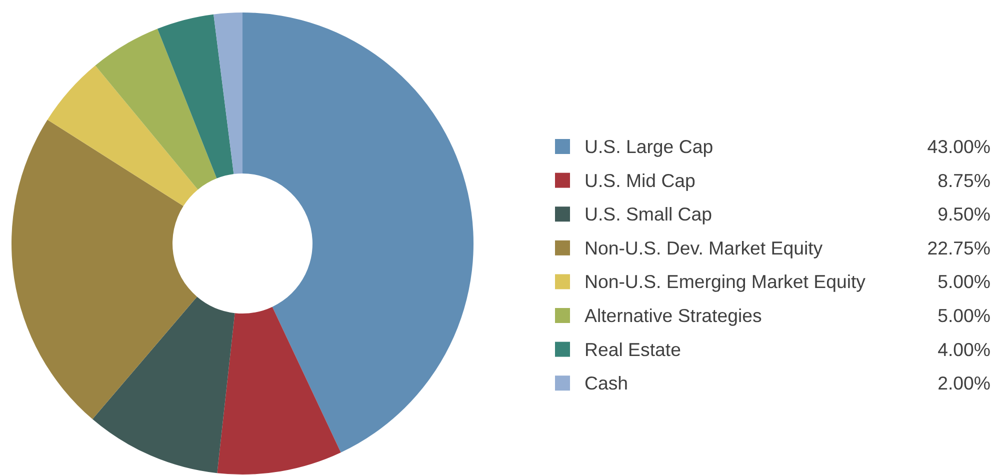  I want to click on data-label: 22.75%, so click(959, 247).